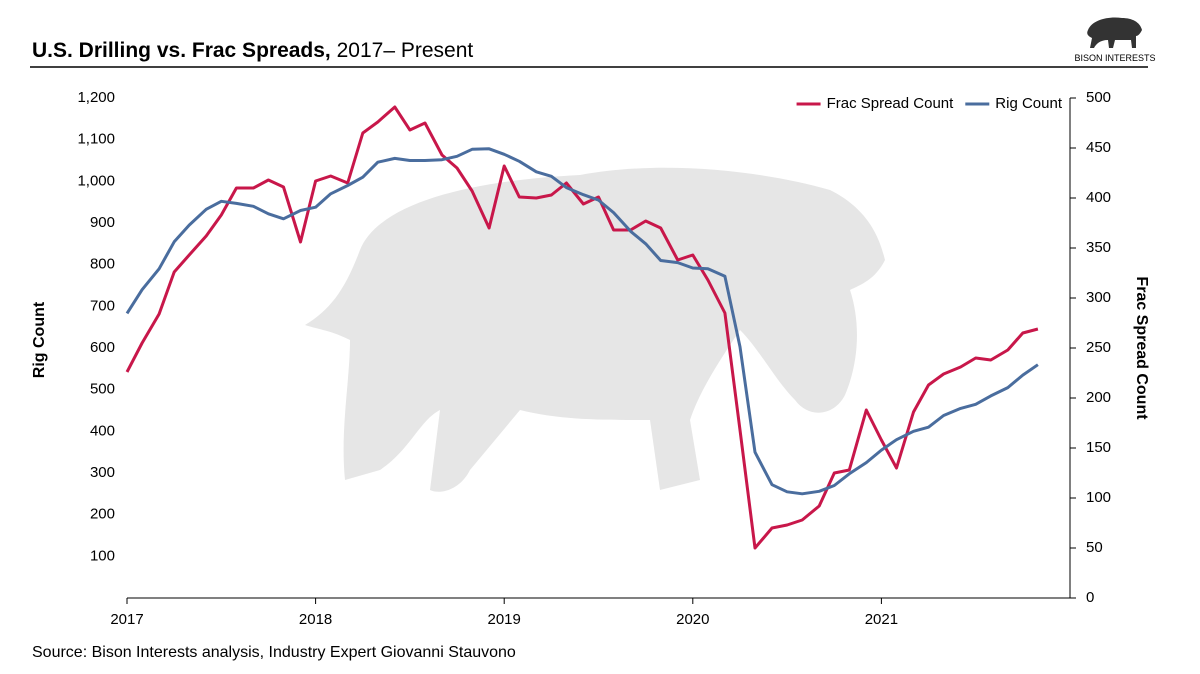 Image resolution: width=1200 pixels, height=674 pixels. I want to click on y2-tick-label: 100, so click(1098, 497).